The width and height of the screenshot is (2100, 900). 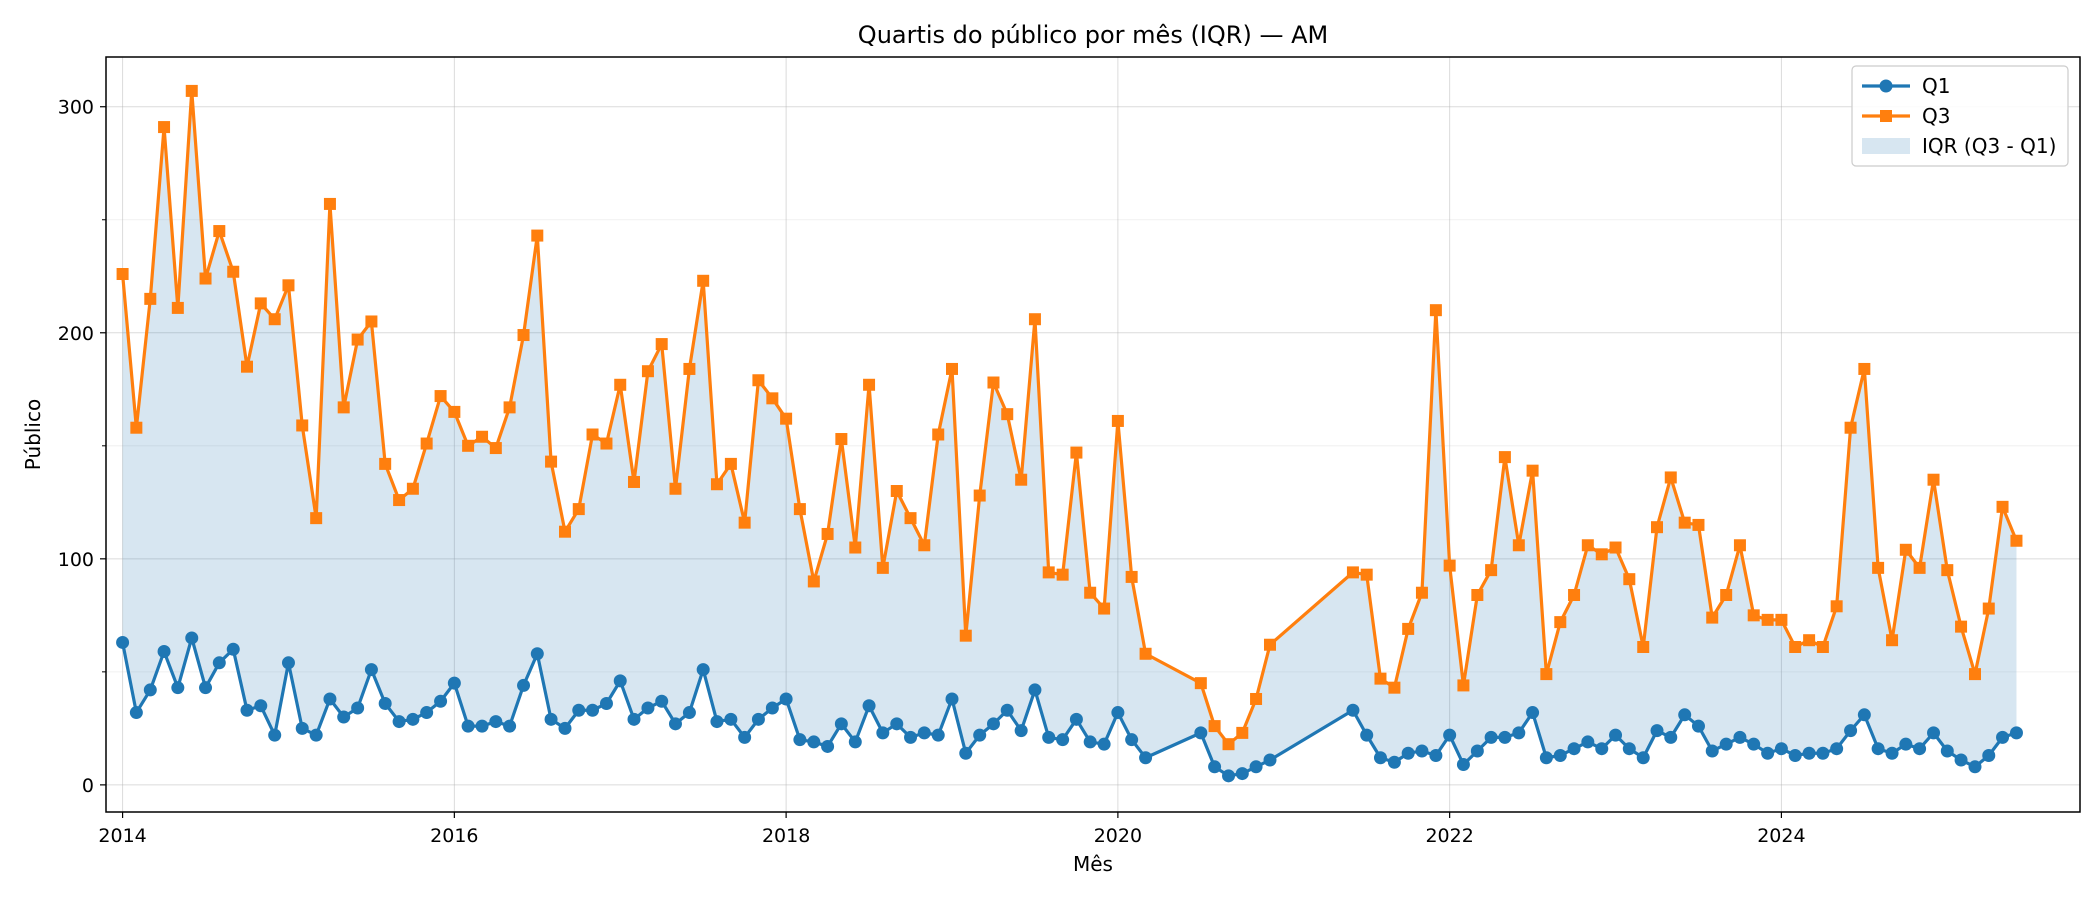 What do you see at coordinates (1886, 146) in the screenshot?
I see `legend-iqr-swatch` at bounding box center [1886, 146].